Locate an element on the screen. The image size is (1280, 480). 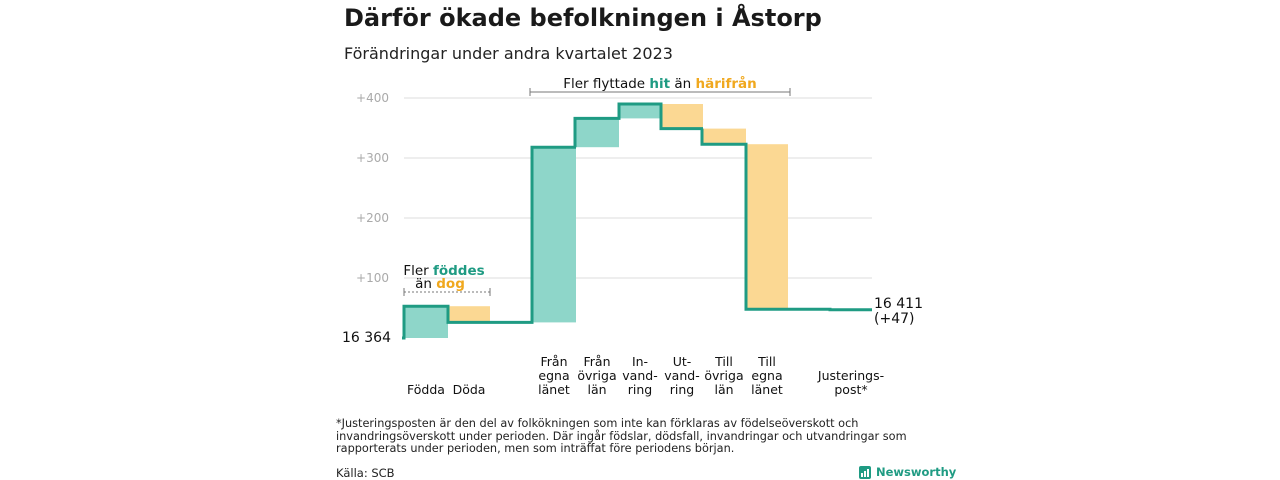
start-value-label: 16 364 is located at coordinates (366, 338).